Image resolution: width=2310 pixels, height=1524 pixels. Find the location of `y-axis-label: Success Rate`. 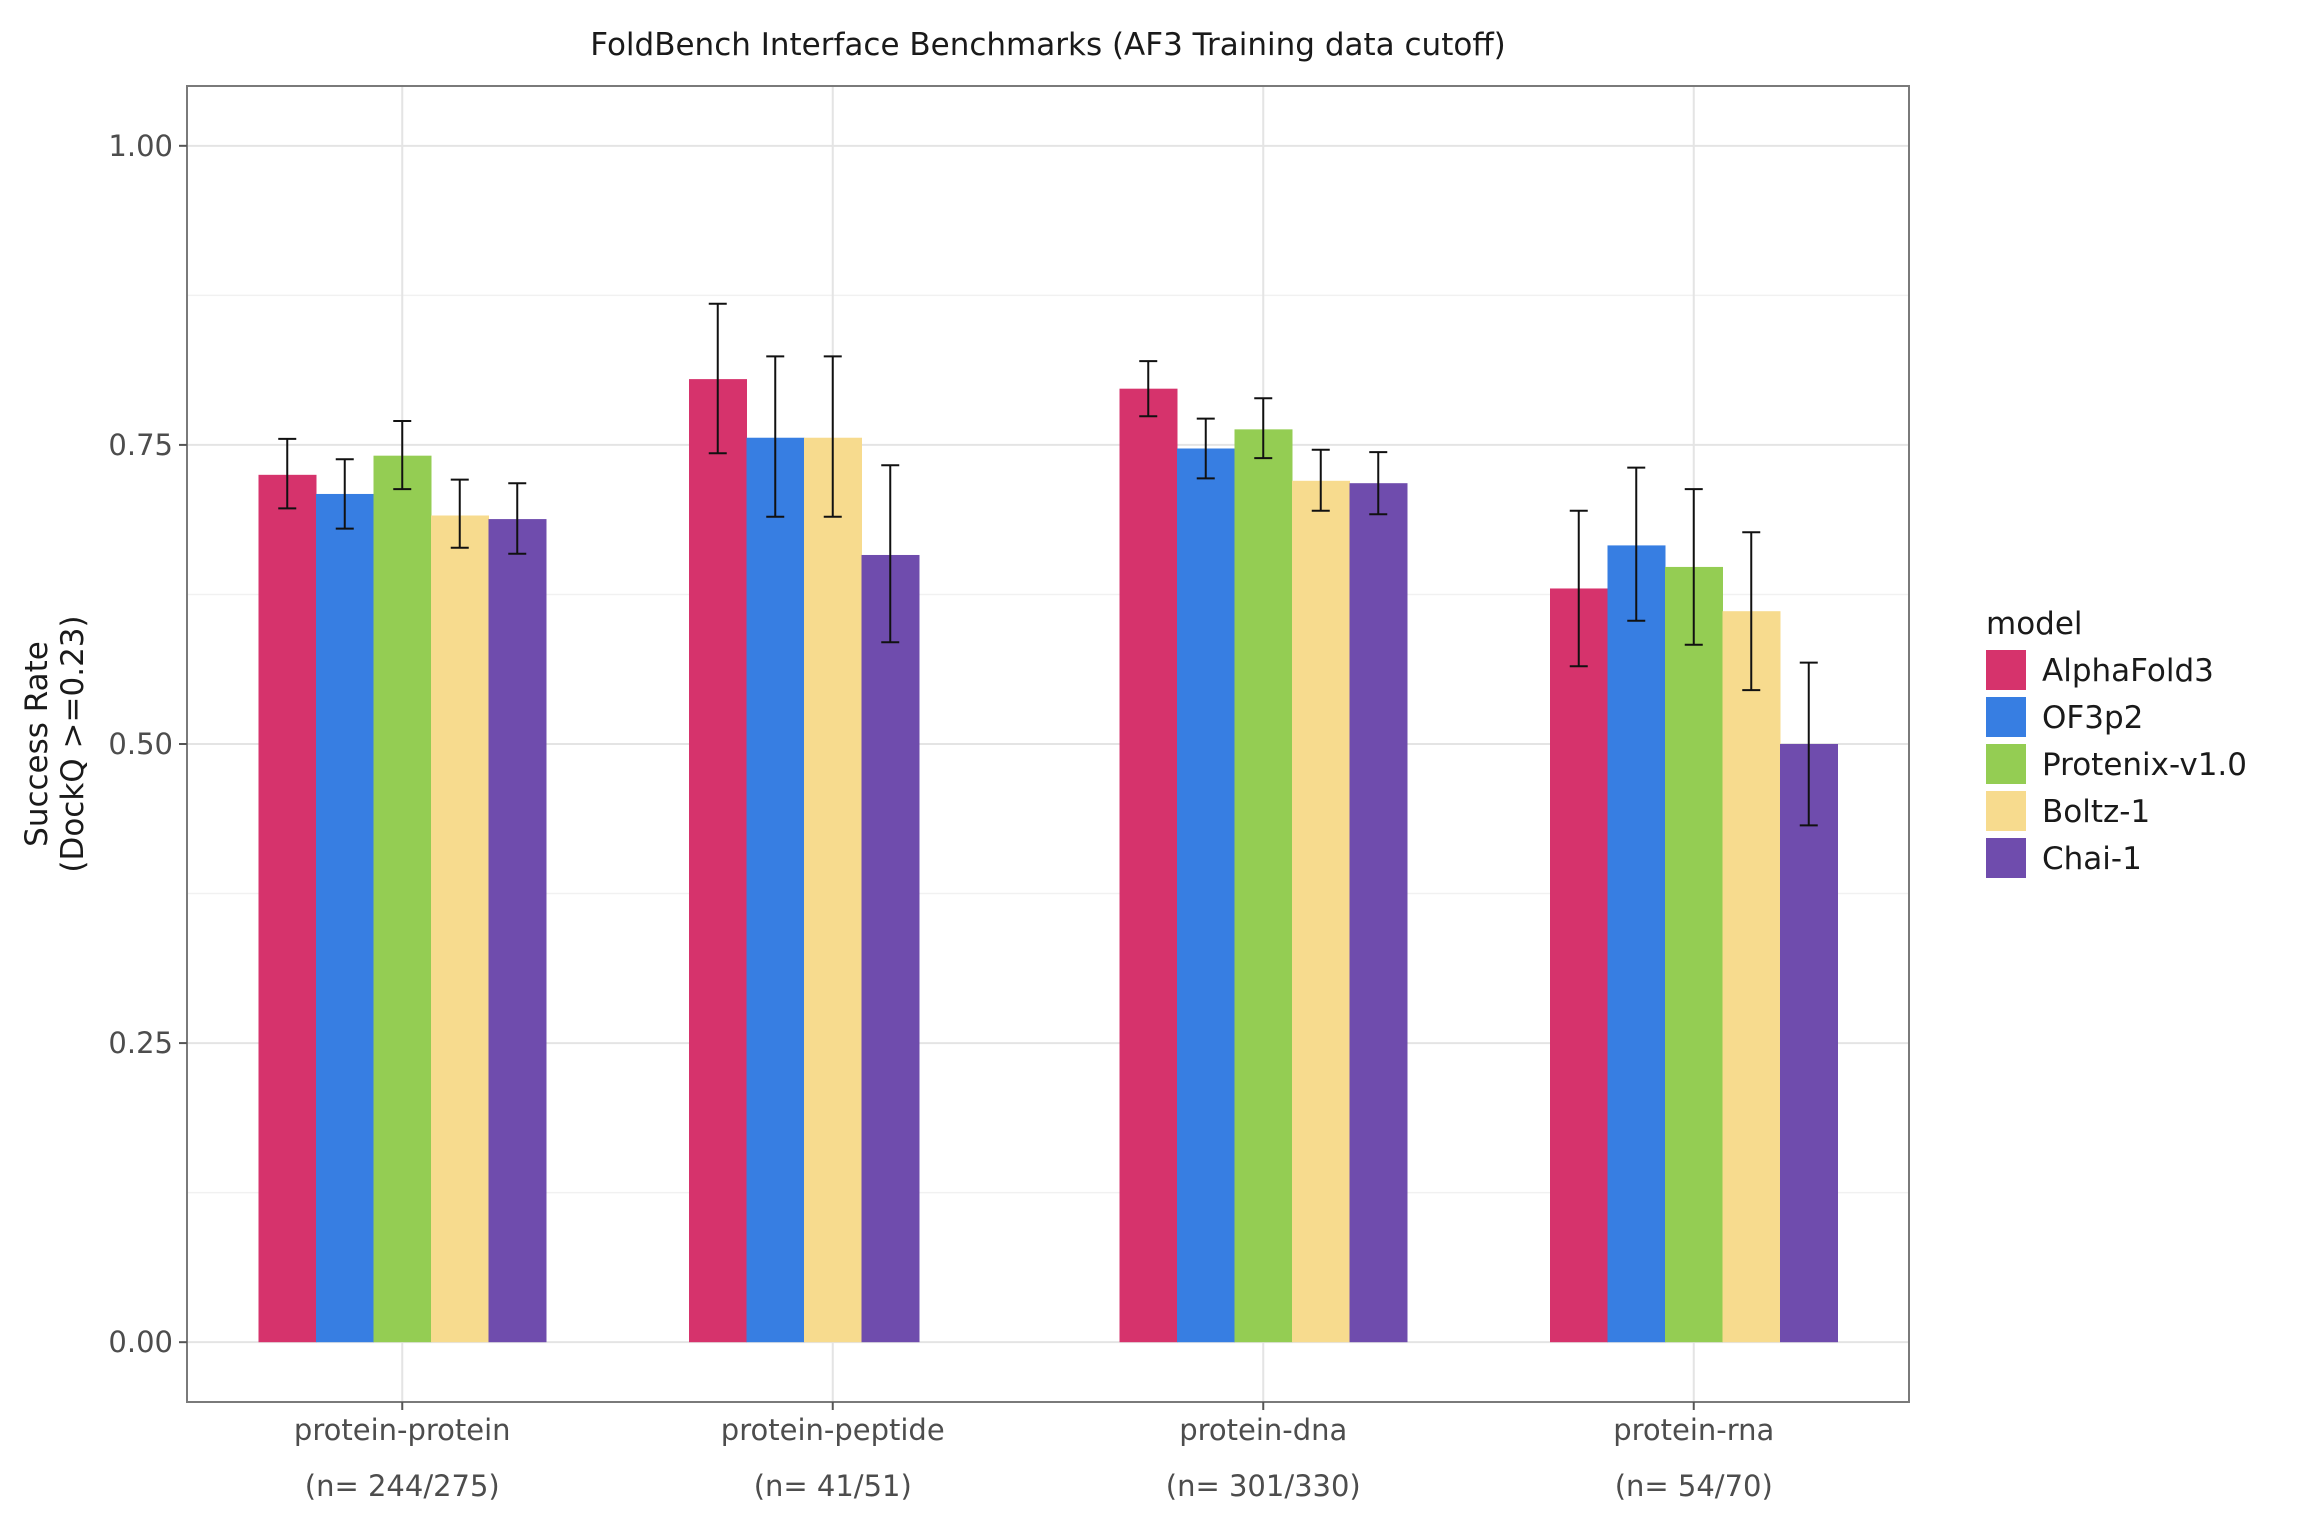

y-axis-label: Success Rate is located at coordinates (37, 744).